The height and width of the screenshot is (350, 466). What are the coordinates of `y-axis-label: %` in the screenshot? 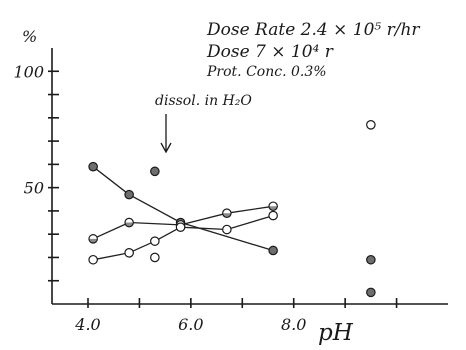 It's located at (29, 36).